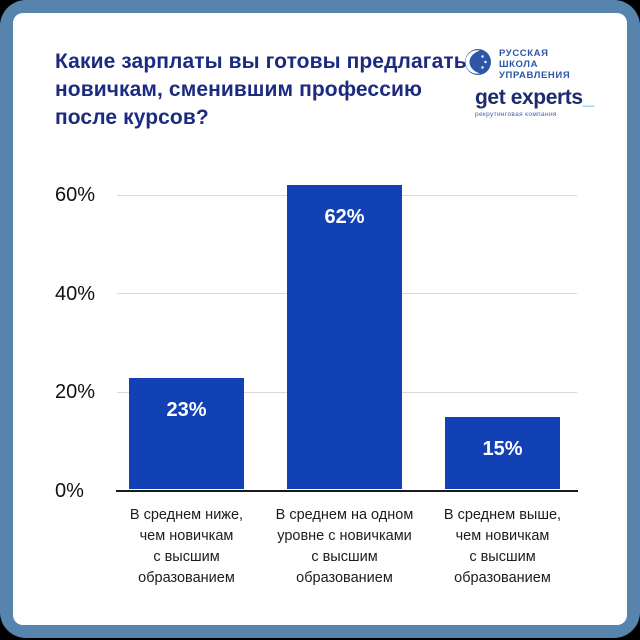  I want to click on bar-2: 62%, so click(344, 337).